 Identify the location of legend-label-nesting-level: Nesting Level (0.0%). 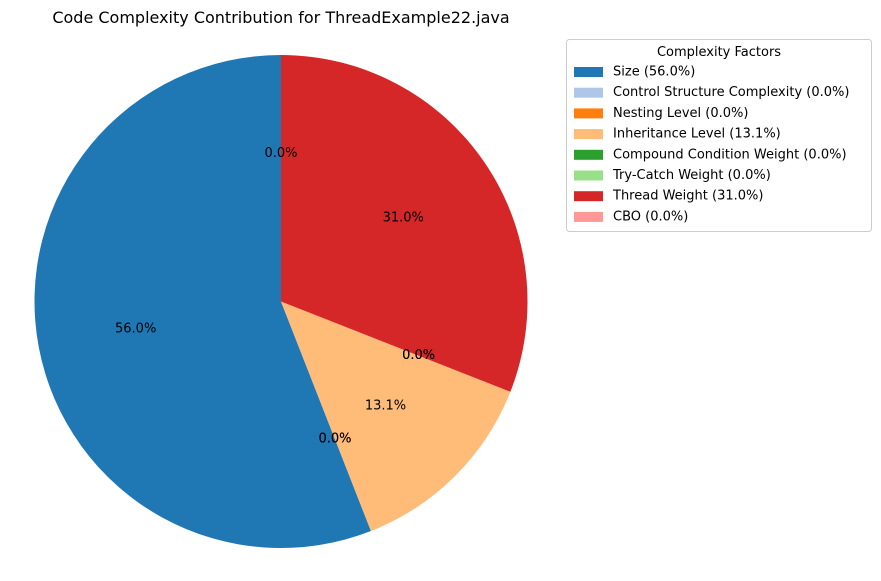
(680, 113).